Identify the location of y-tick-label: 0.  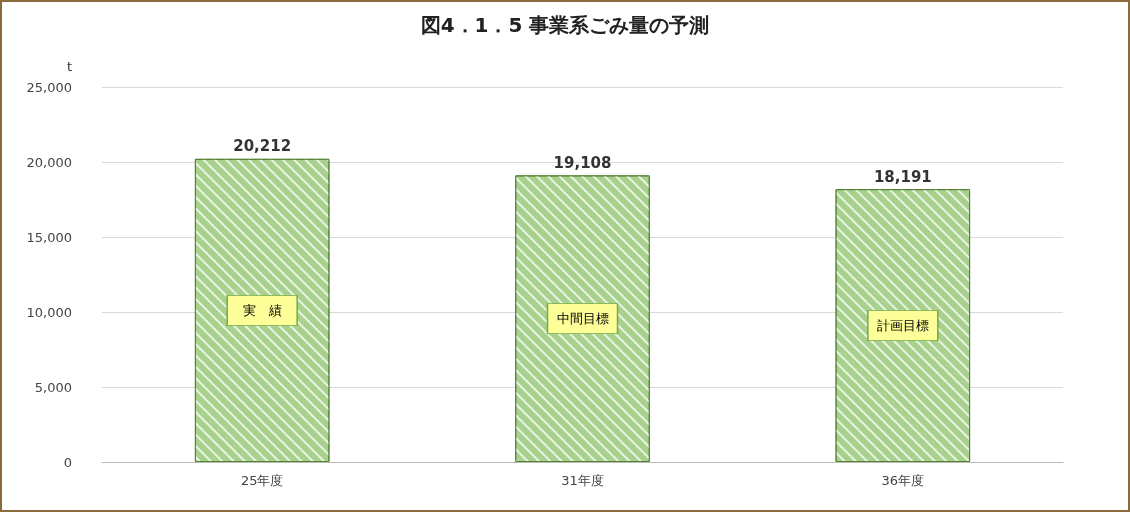
(67, 462).